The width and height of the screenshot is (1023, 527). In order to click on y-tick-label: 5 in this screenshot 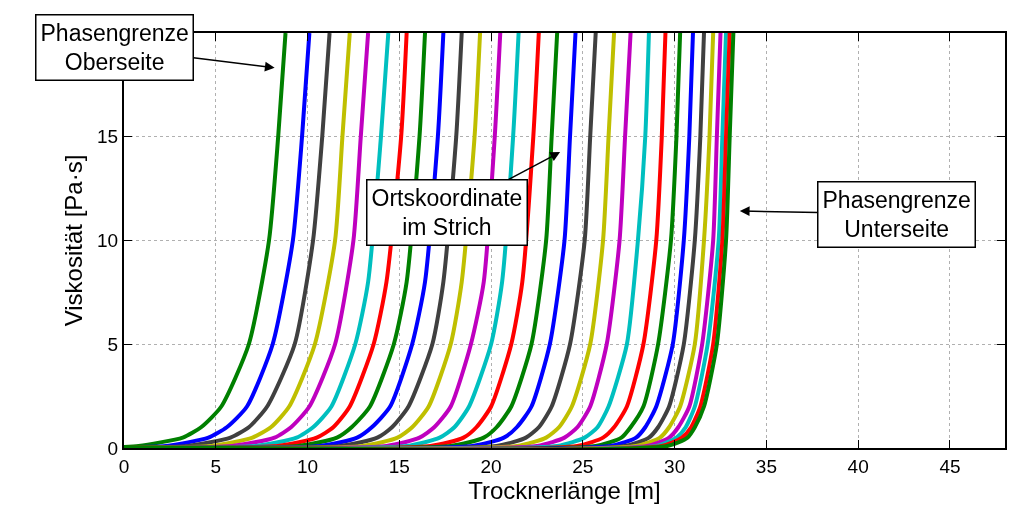, I will do `click(113, 344)`.